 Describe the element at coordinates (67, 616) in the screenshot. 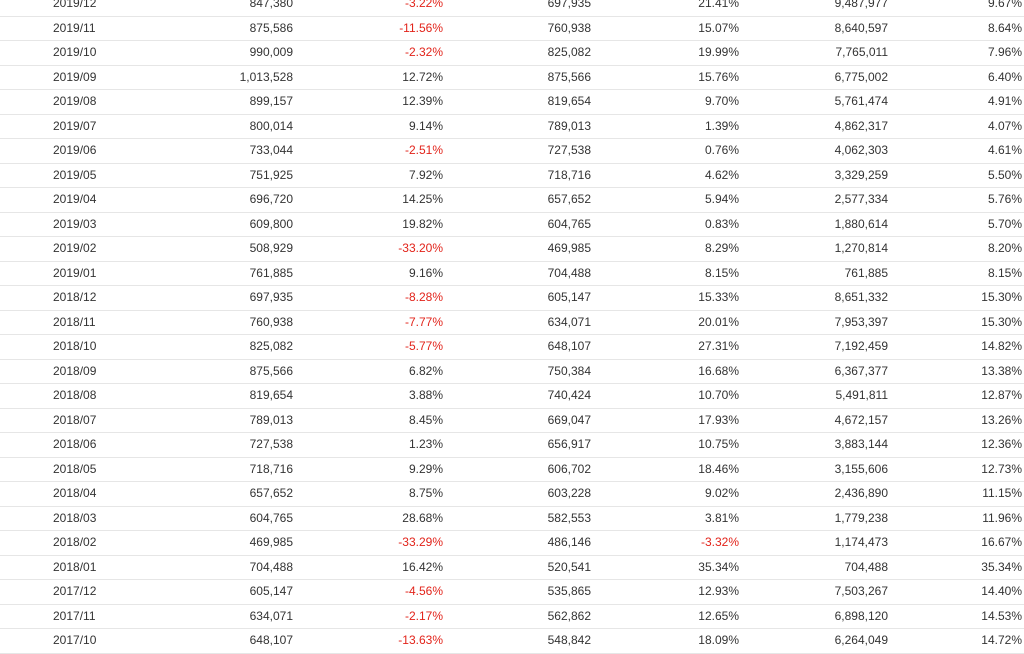

I see `month-cell: 2017/11` at that location.